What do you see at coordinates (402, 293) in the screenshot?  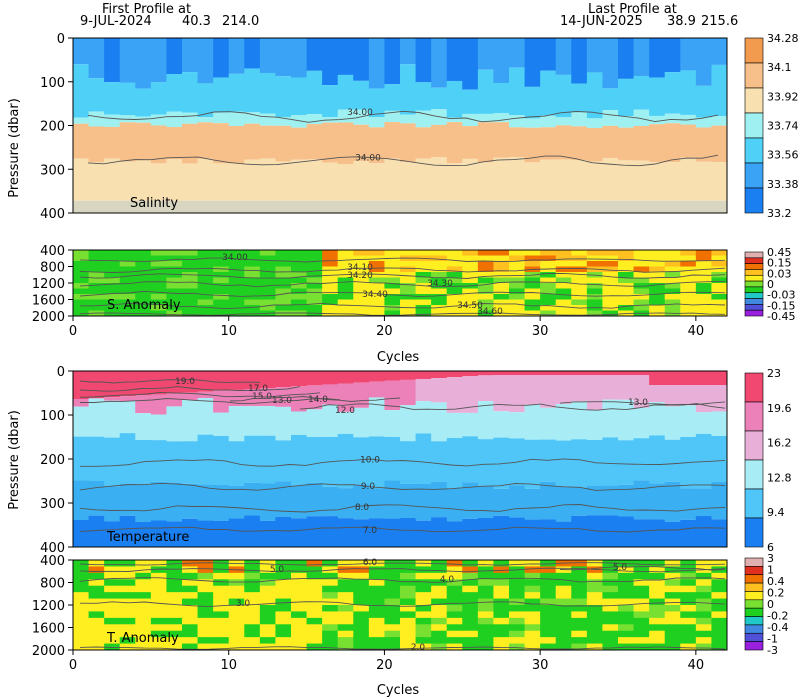 I see `contour-line` at bounding box center [402, 293].